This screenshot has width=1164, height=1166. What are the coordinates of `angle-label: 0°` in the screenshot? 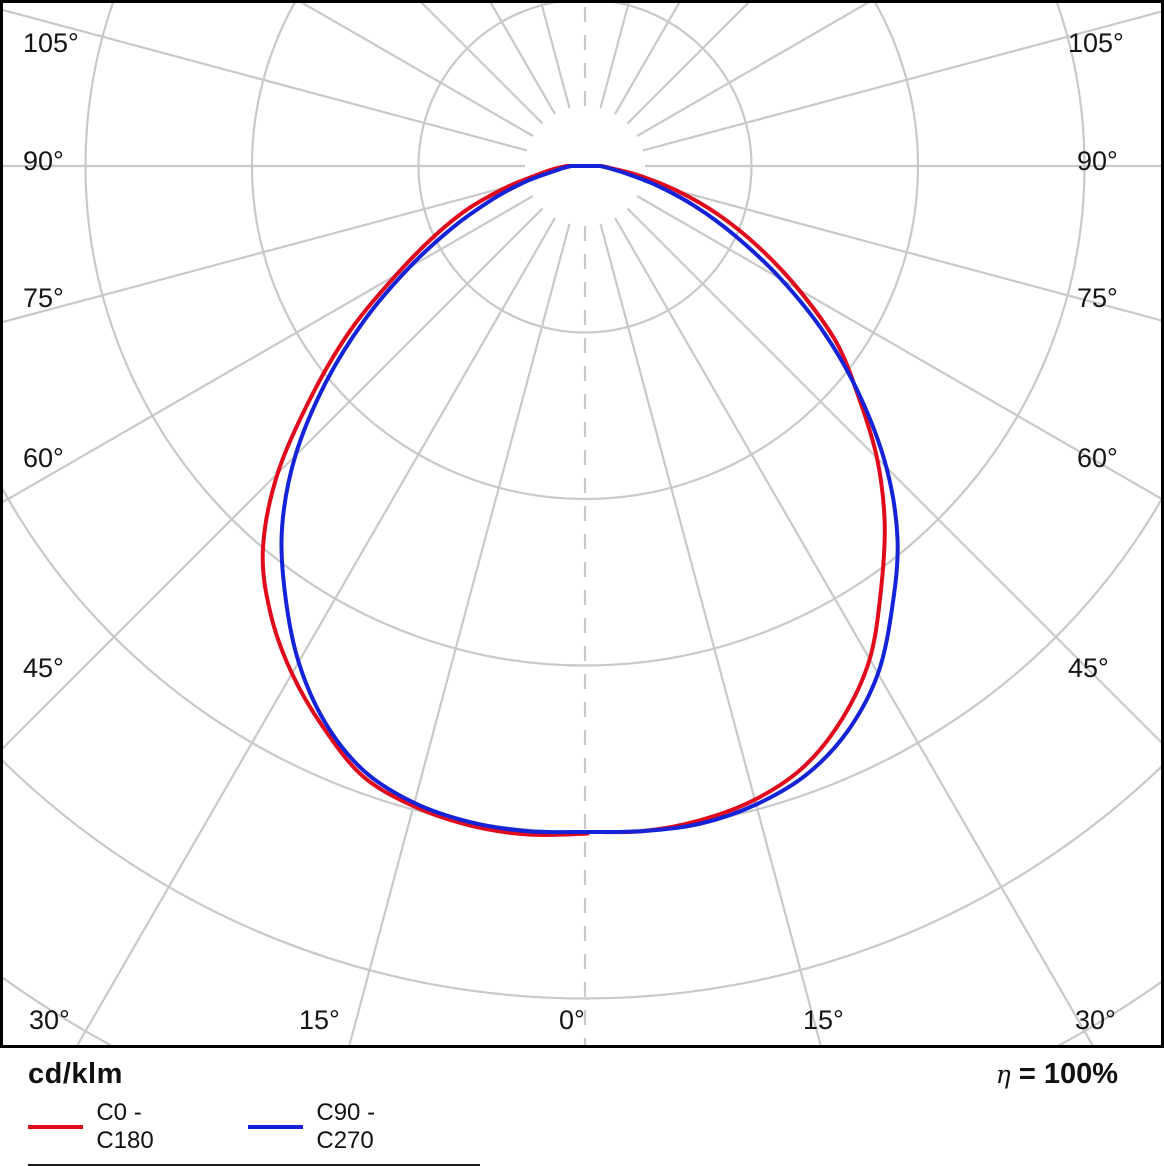 It's located at (572, 1020).